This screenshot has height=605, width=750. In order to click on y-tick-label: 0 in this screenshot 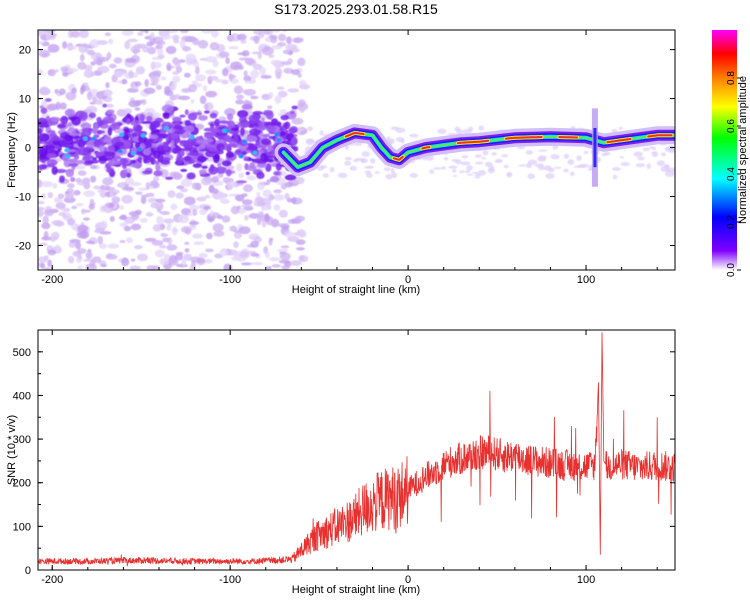, I will do `click(28, 149)`.